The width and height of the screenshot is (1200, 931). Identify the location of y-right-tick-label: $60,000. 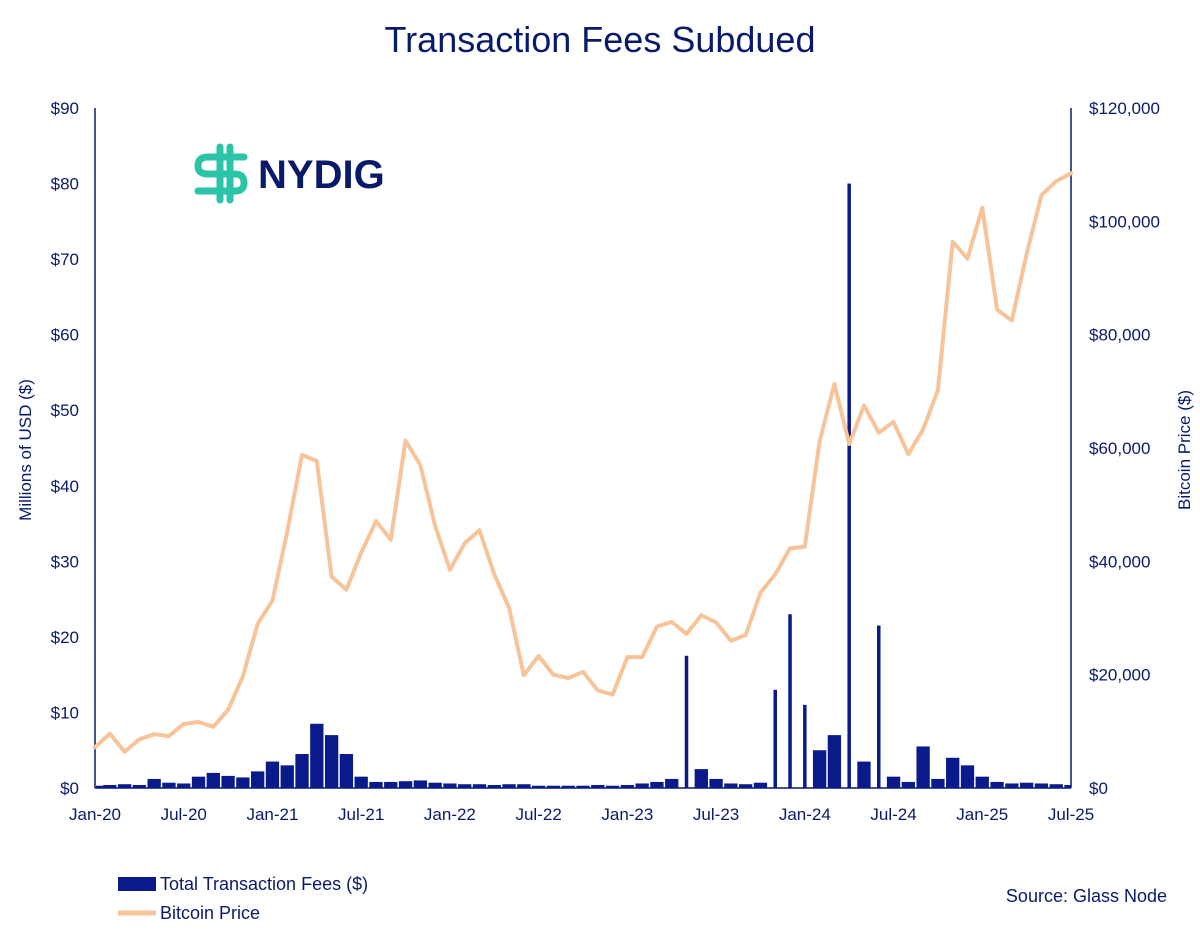
(1119, 448).